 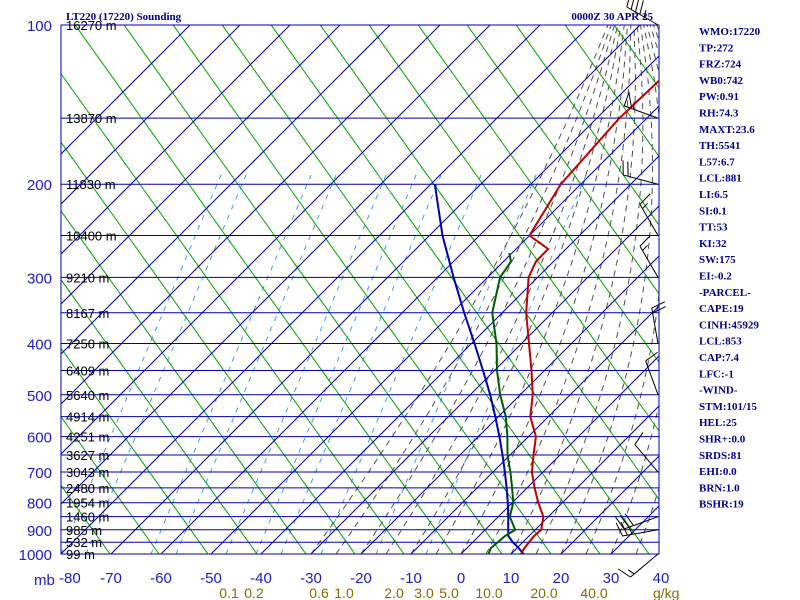 I want to click on height-label: 99 m, so click(x=80, y=554).